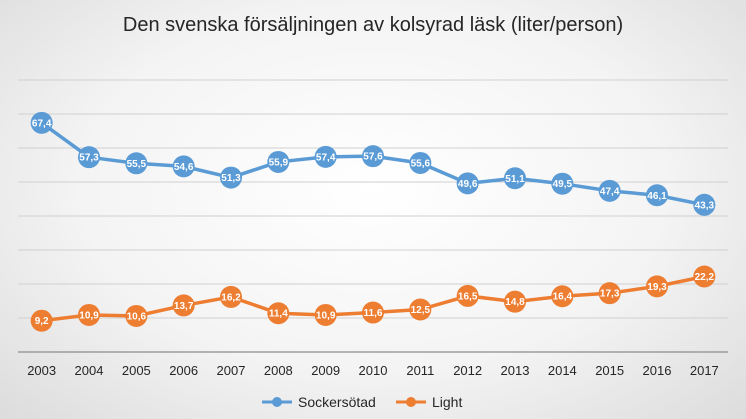 Image resolution: width=746 pixels, height=419 pixels. I want to click on data-label: 57,4, so click(326, 157).